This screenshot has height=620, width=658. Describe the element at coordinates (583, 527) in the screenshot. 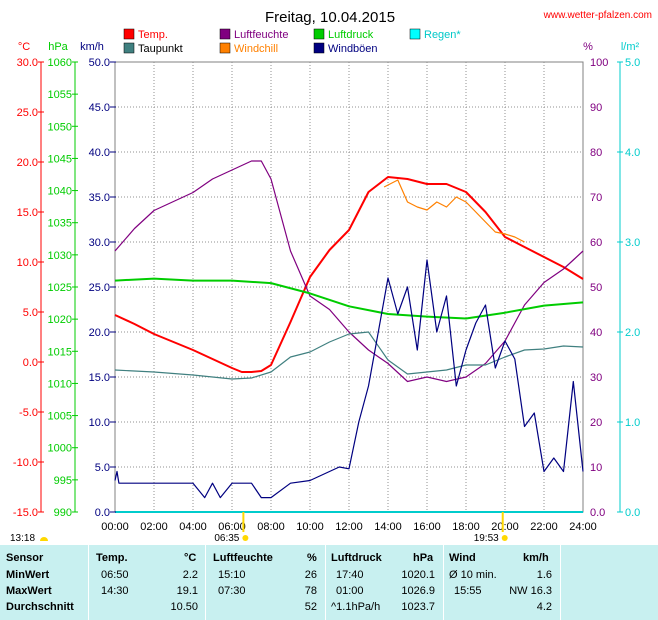

I see `x-tick-label: 24:00` at that location.